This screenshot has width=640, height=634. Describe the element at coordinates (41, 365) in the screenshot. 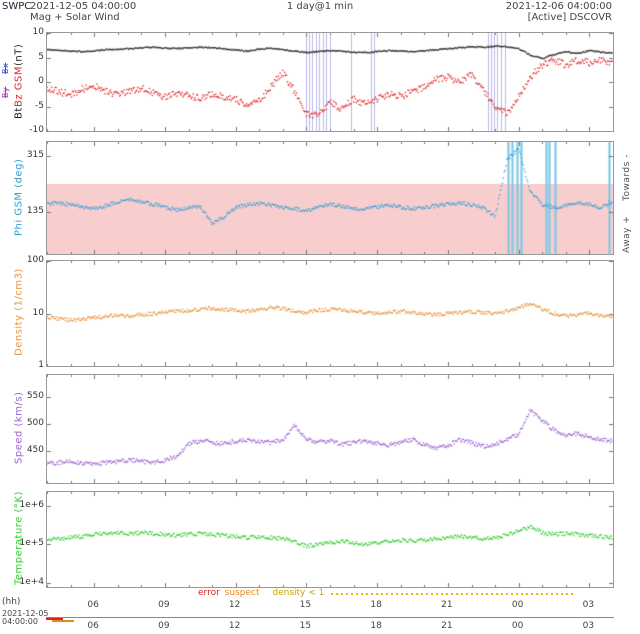

I see `y-tick-label: 1` at that location.